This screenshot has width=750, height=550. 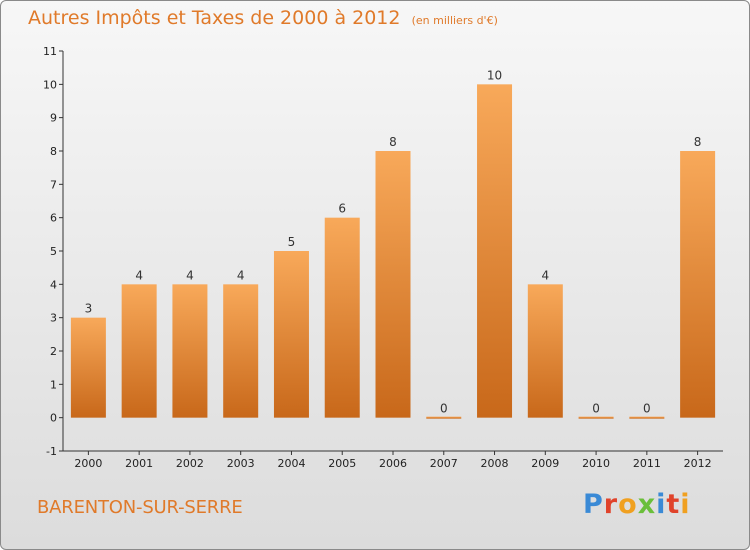 I want to click on bar-2010, so click(x=596, y=417).